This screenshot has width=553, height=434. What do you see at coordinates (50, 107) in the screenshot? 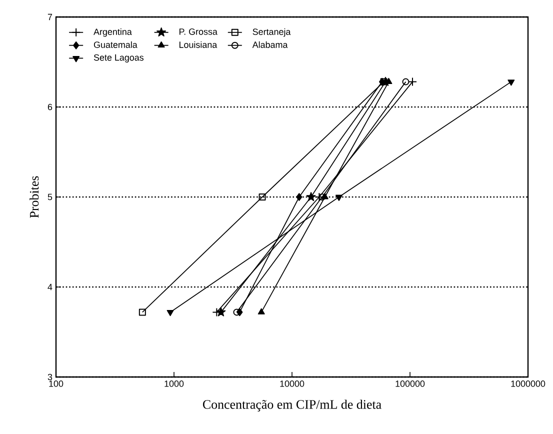
I see `y-tick-label: 6` at bounding box center [50, 107].